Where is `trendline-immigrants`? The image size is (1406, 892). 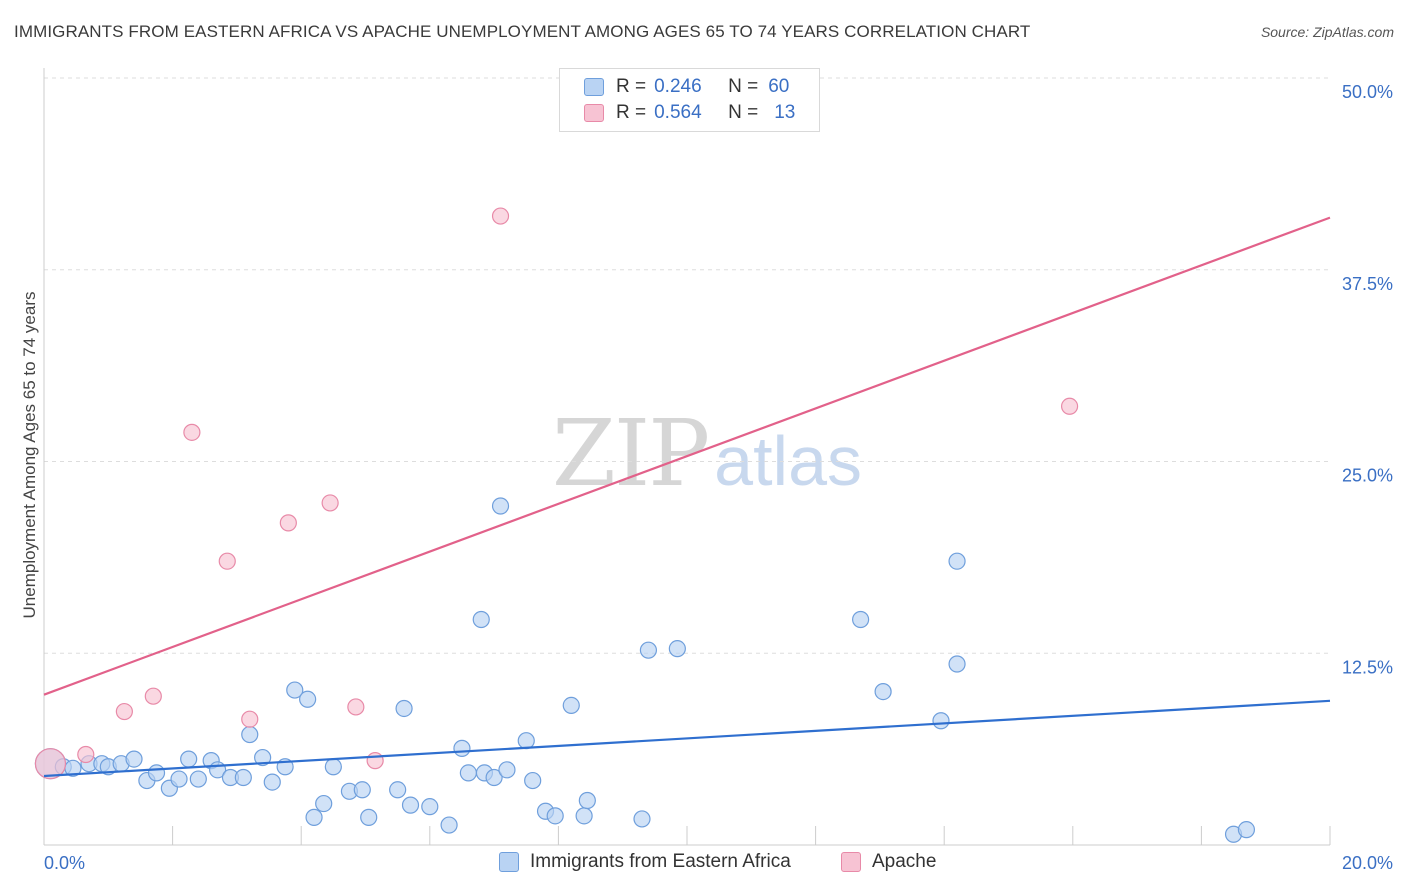
trendline-immigrants is located at coordinates (687, 738).